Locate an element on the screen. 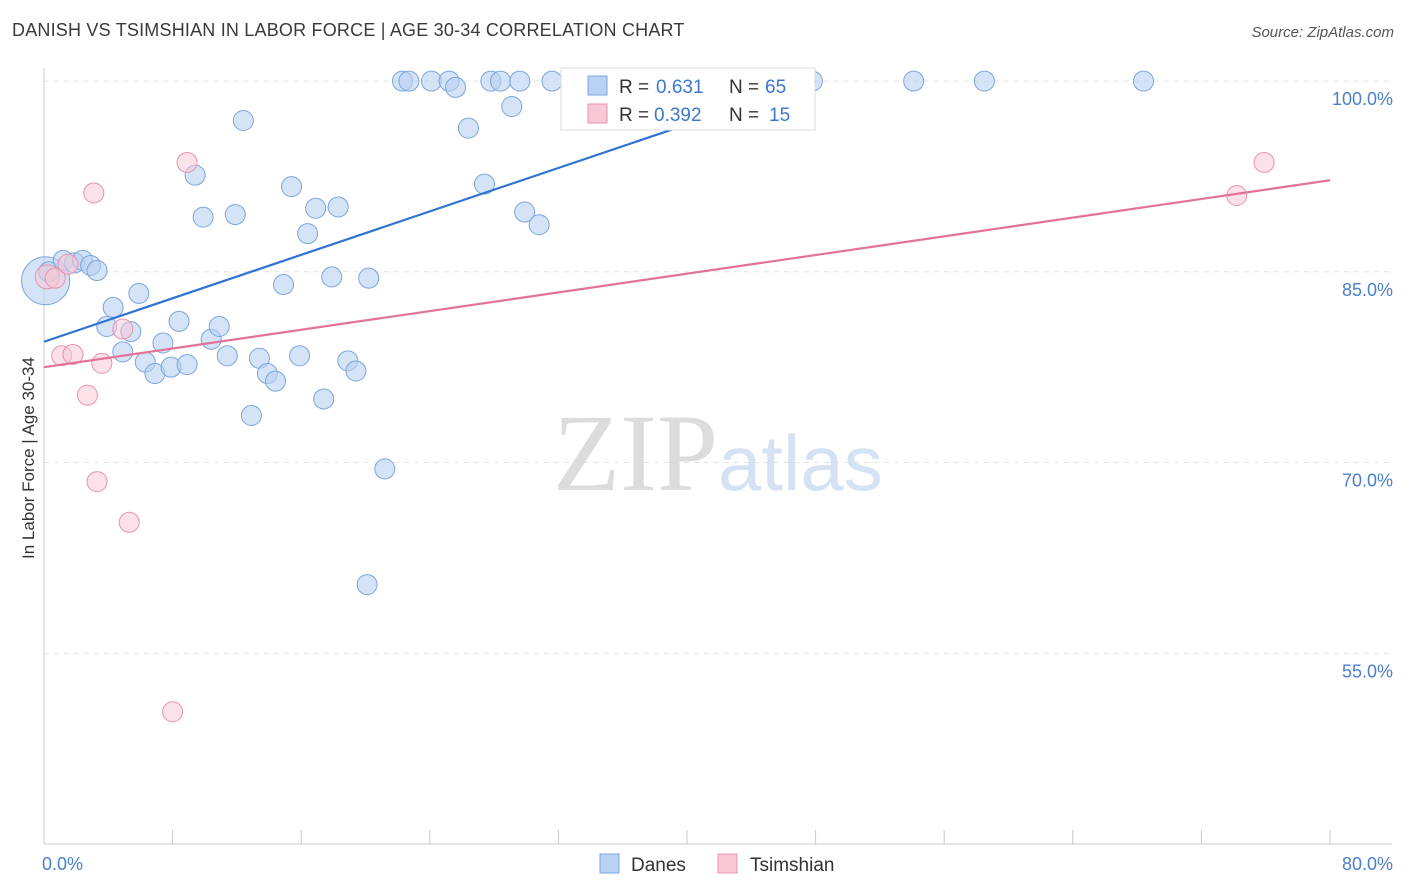  tsimshian-n-label: N = is located at coordinates (744, 115).